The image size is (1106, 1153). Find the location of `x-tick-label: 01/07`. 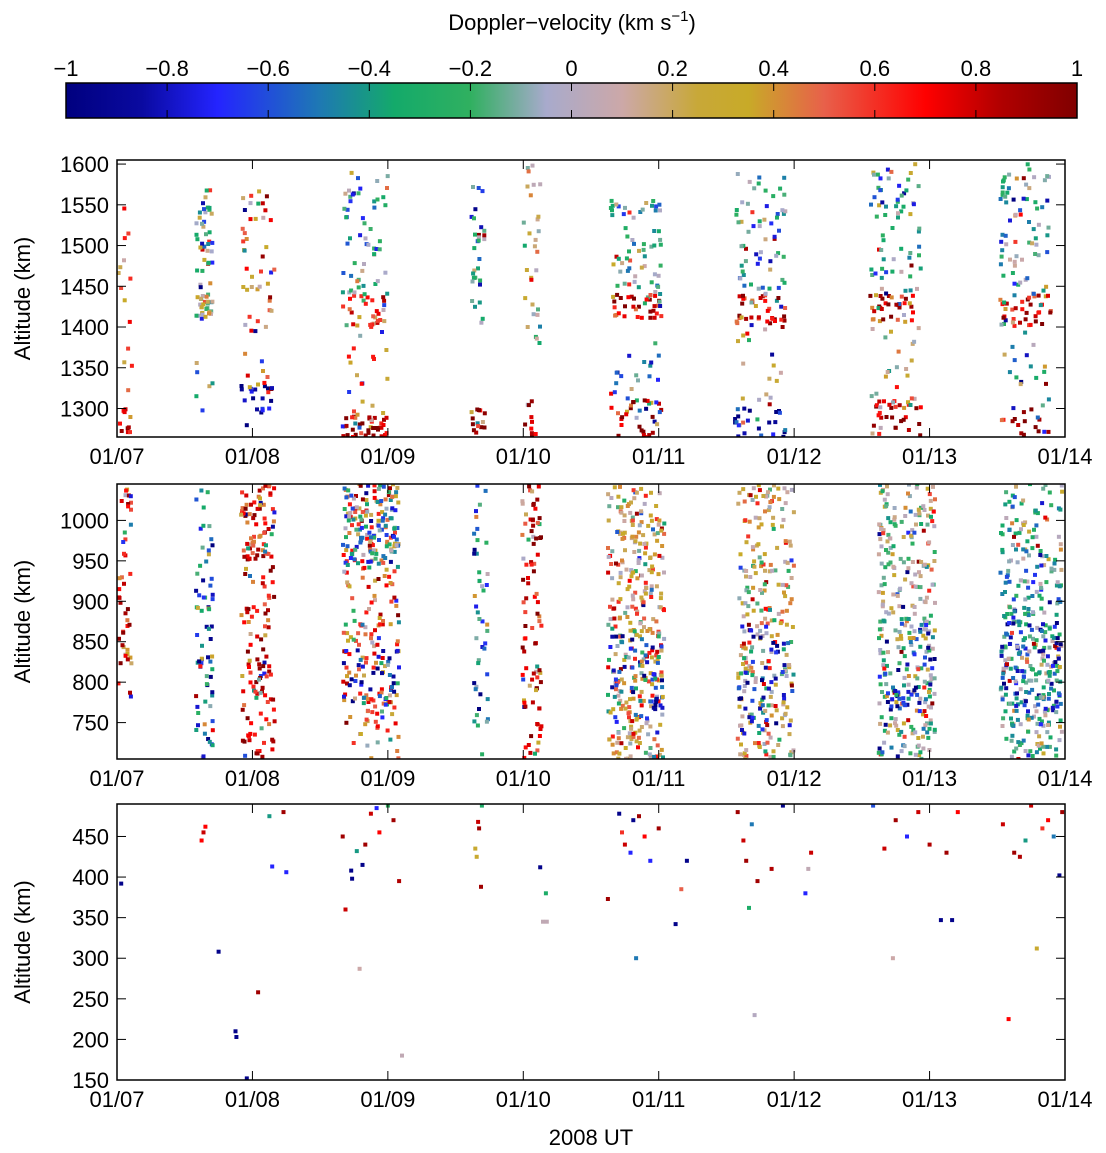

x-tick-label: 01/07 is located at coordinates (116, 778).